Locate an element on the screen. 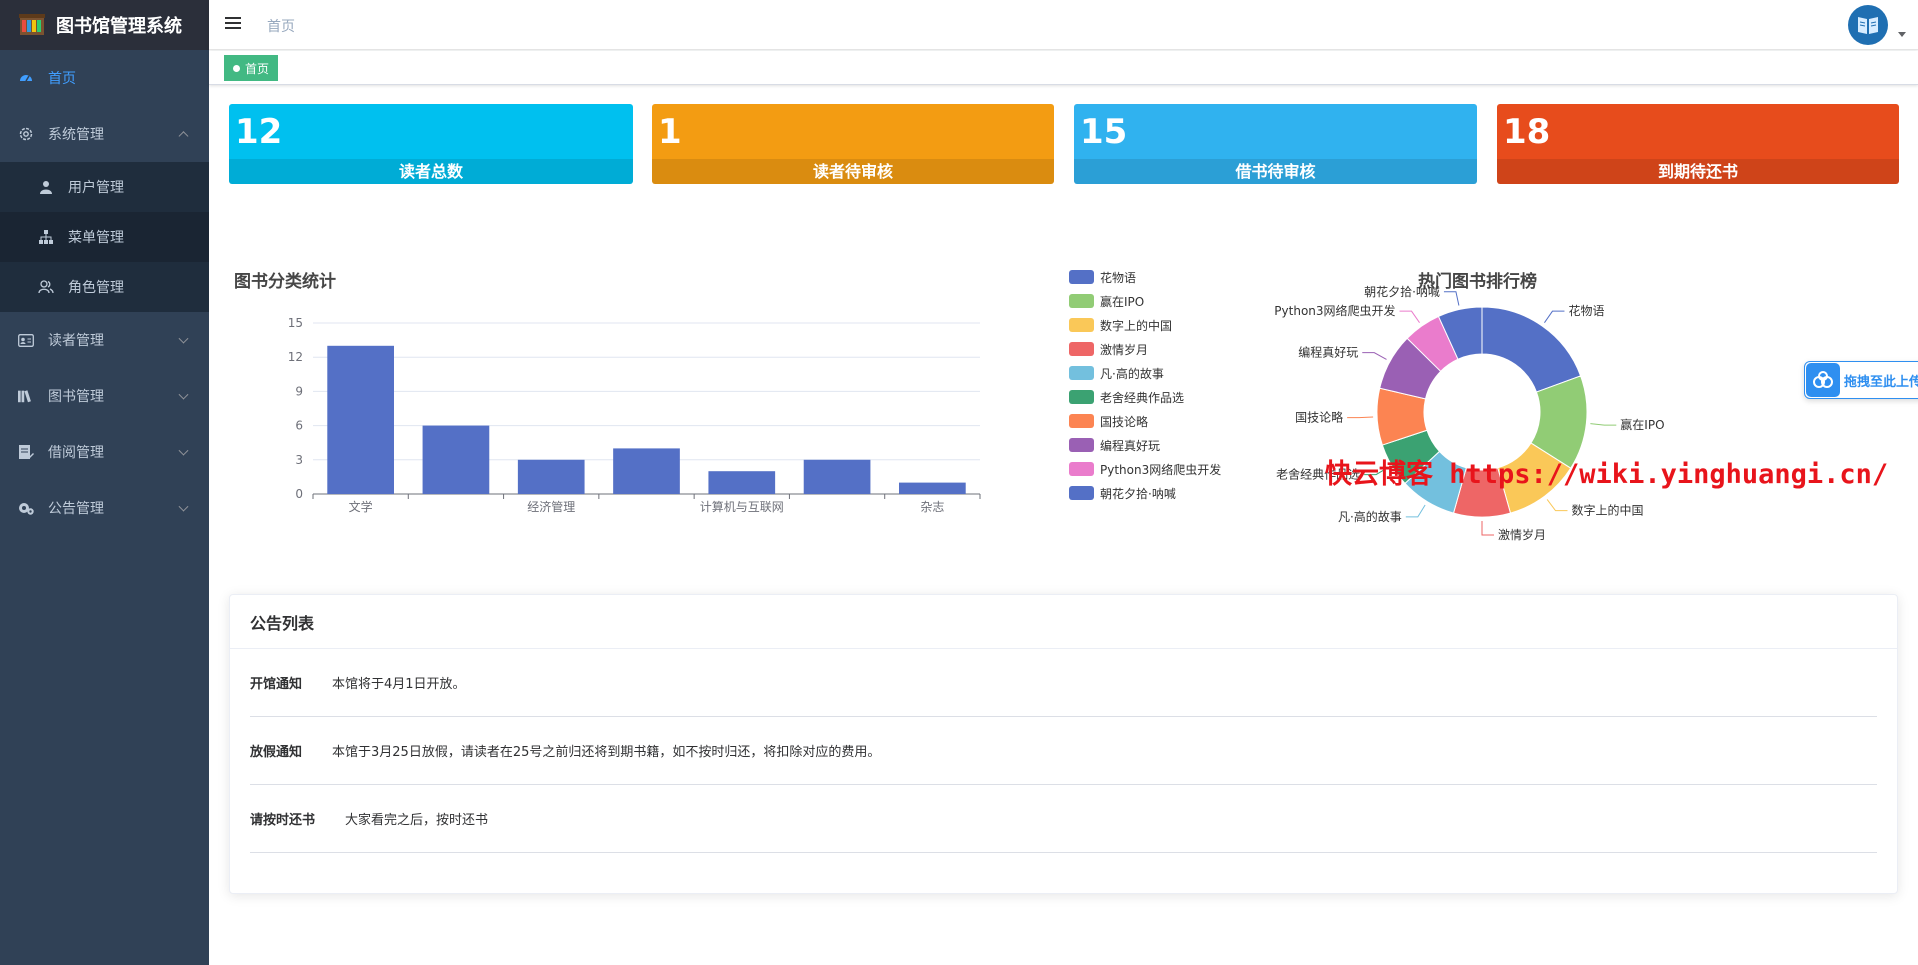 This screenshot has width=1918, height=965. legend-item: 花物语 is located at coordinates (1145, 277).